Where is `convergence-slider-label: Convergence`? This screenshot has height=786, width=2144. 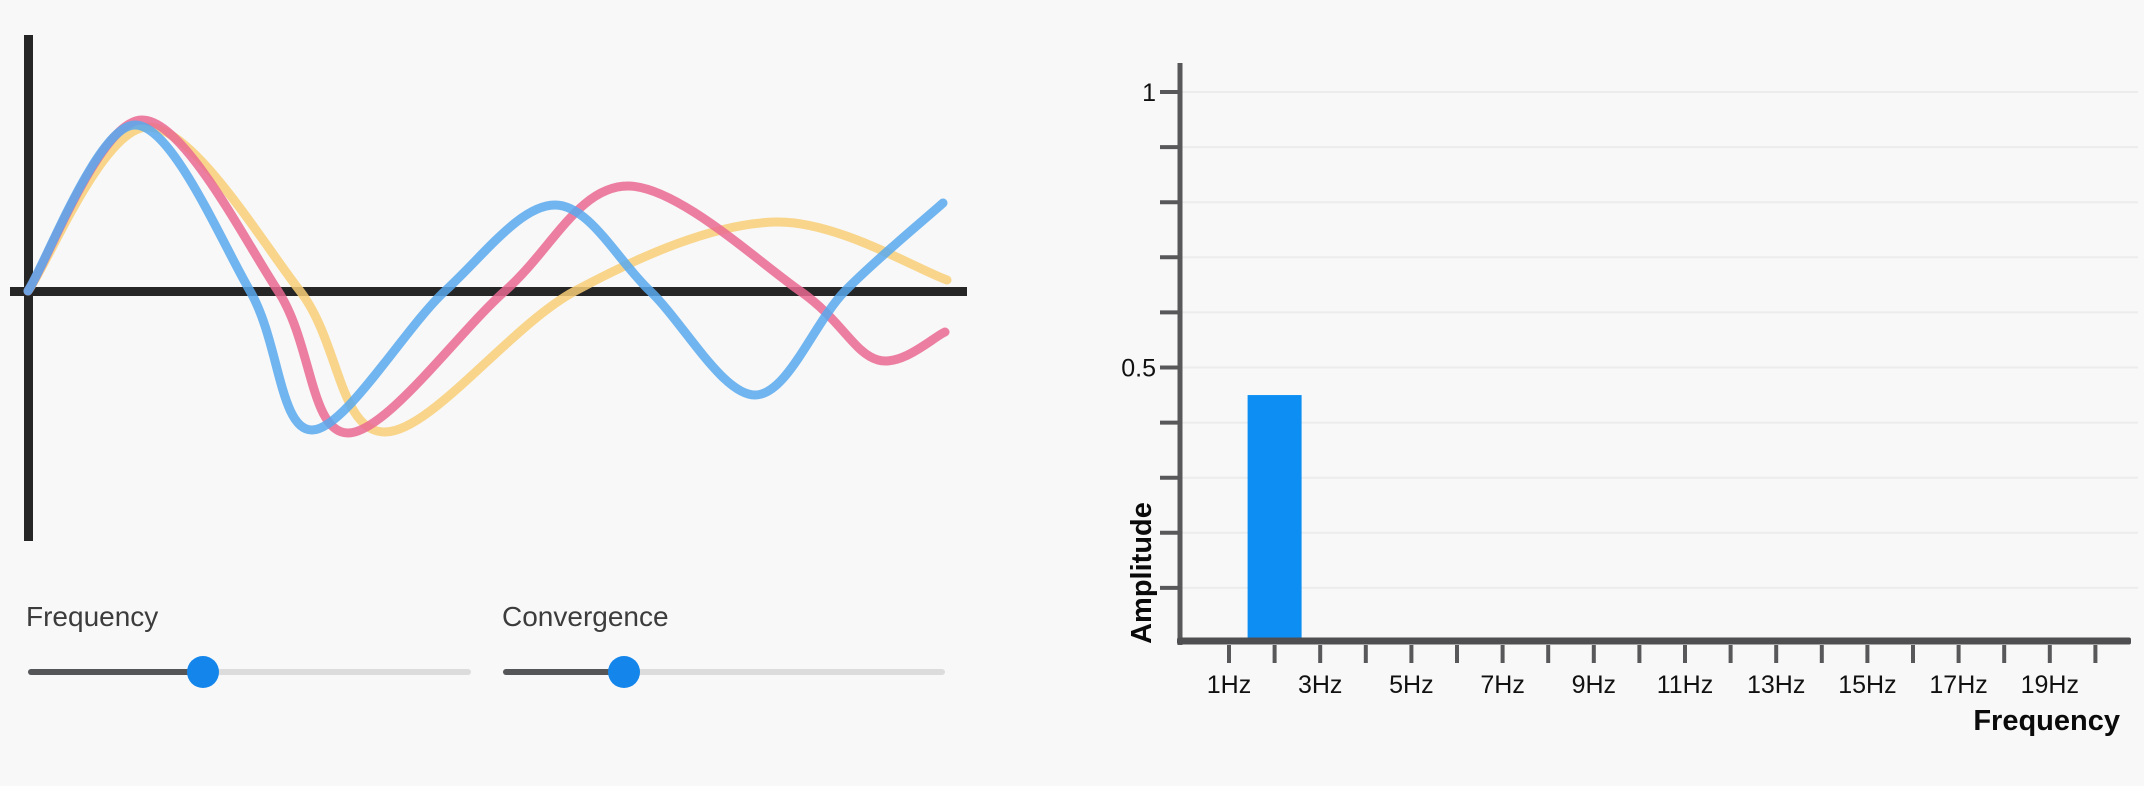 convergence-slider-label: Convergence is located at coordinates (585, 616).